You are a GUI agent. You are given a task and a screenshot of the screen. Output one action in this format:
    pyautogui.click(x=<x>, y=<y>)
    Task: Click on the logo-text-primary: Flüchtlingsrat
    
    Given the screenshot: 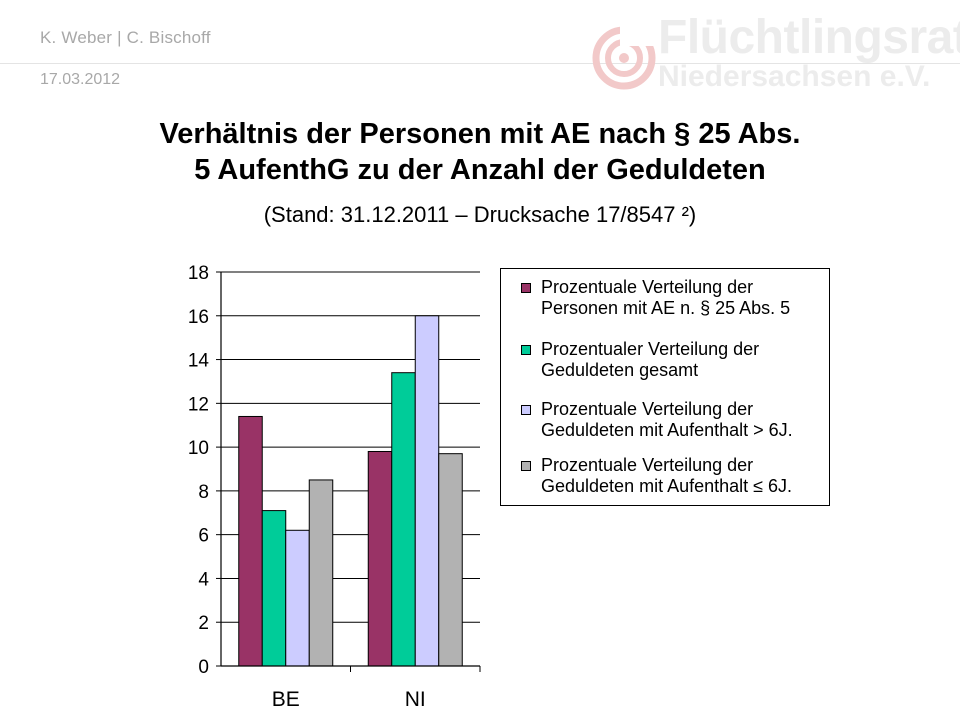 What is the action you would take?
    pyautogui.click(x=809, y=37)
    